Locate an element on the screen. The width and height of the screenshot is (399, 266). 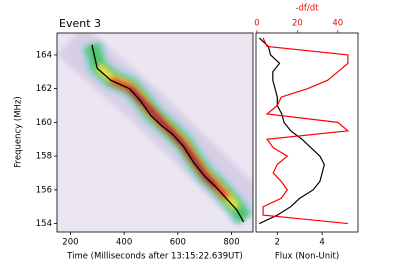
profile-line is located at coordinates (292, 131).